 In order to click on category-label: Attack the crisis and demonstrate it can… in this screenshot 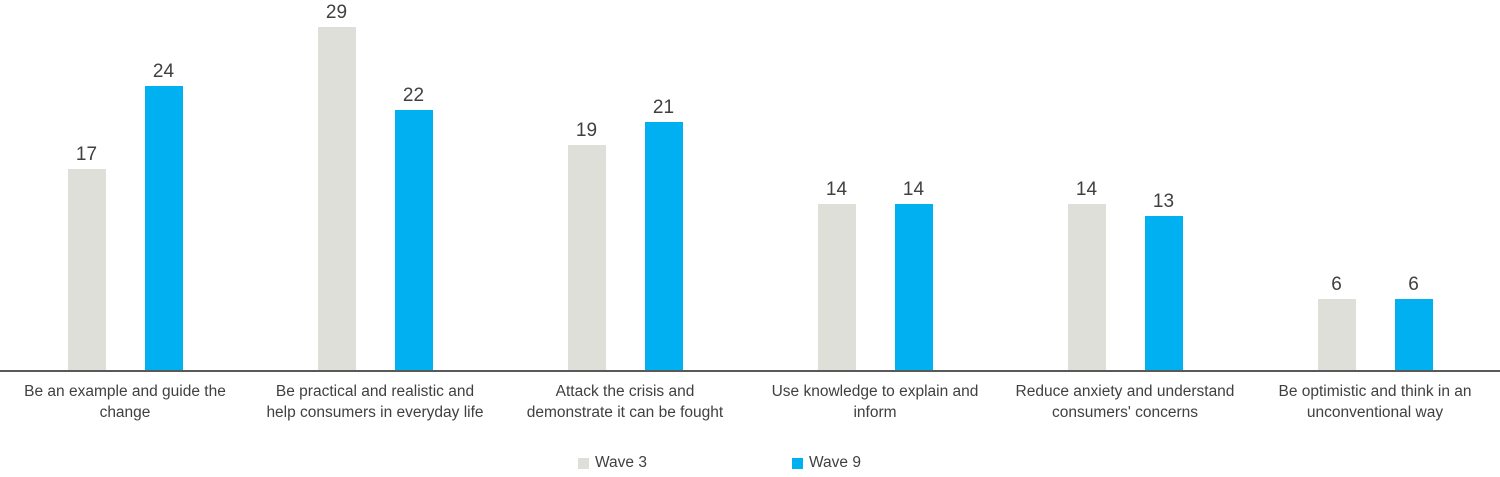, I will do `click(625, 402)`.